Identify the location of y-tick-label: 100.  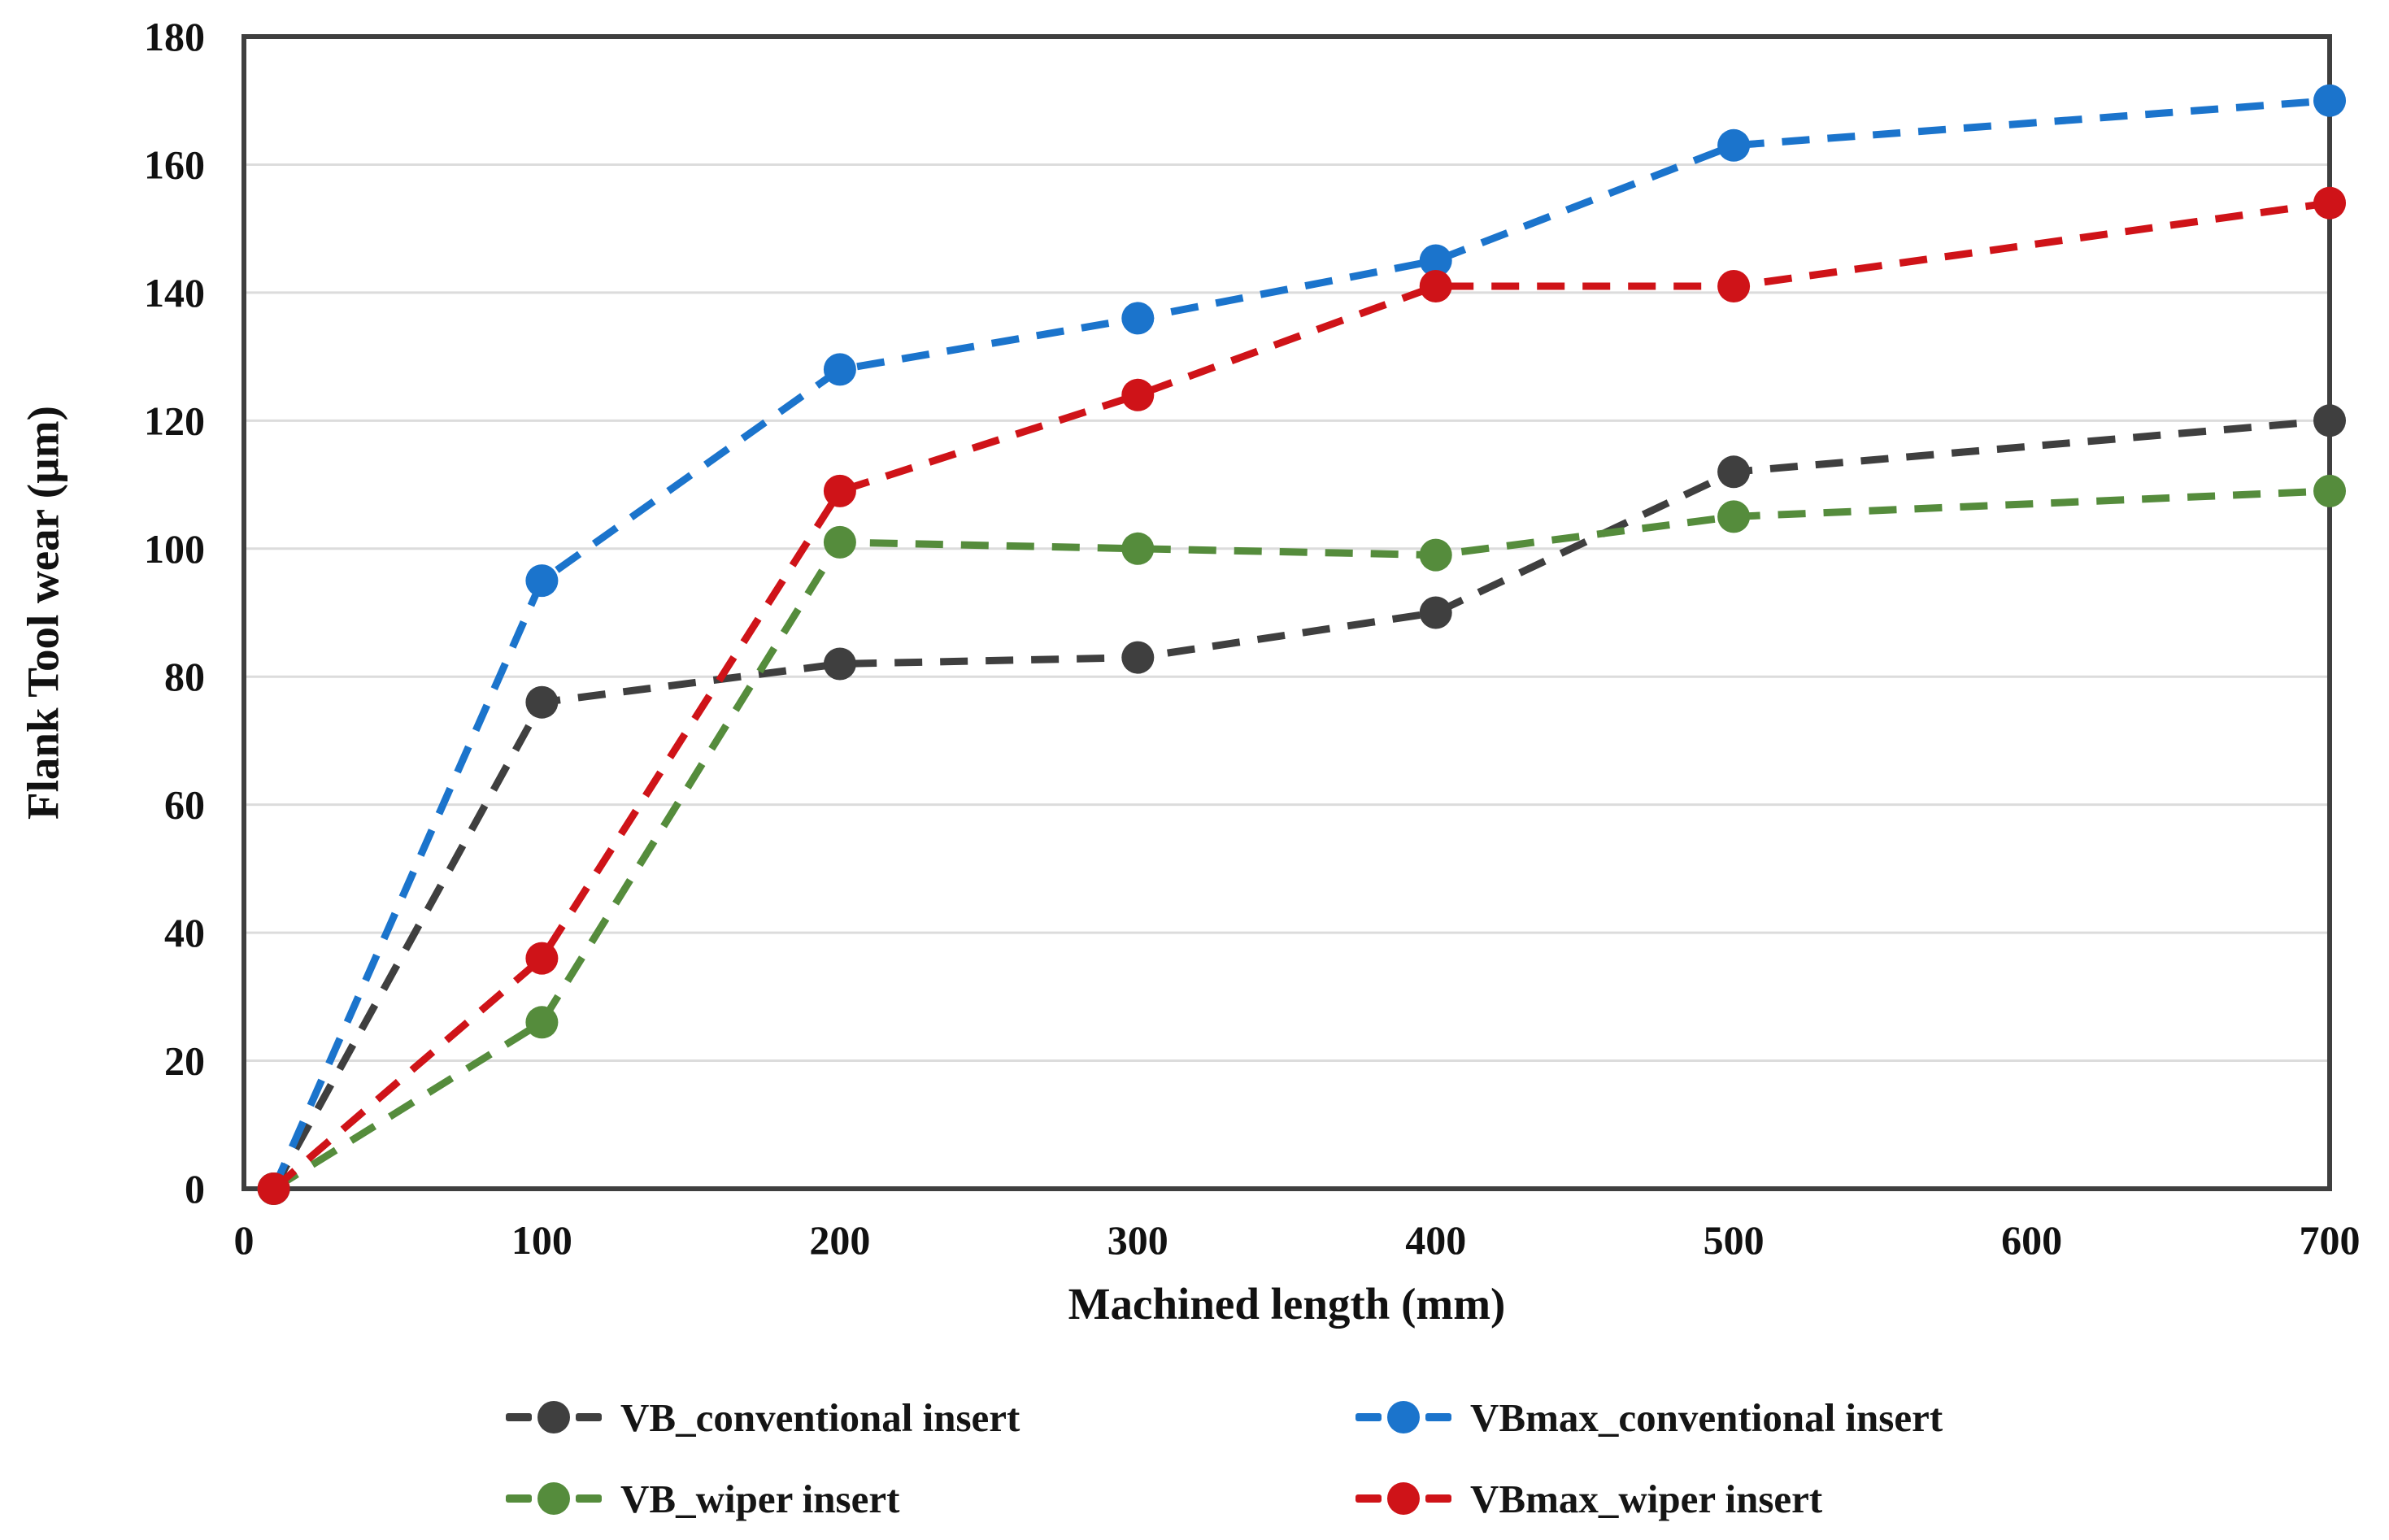
(174, 549).